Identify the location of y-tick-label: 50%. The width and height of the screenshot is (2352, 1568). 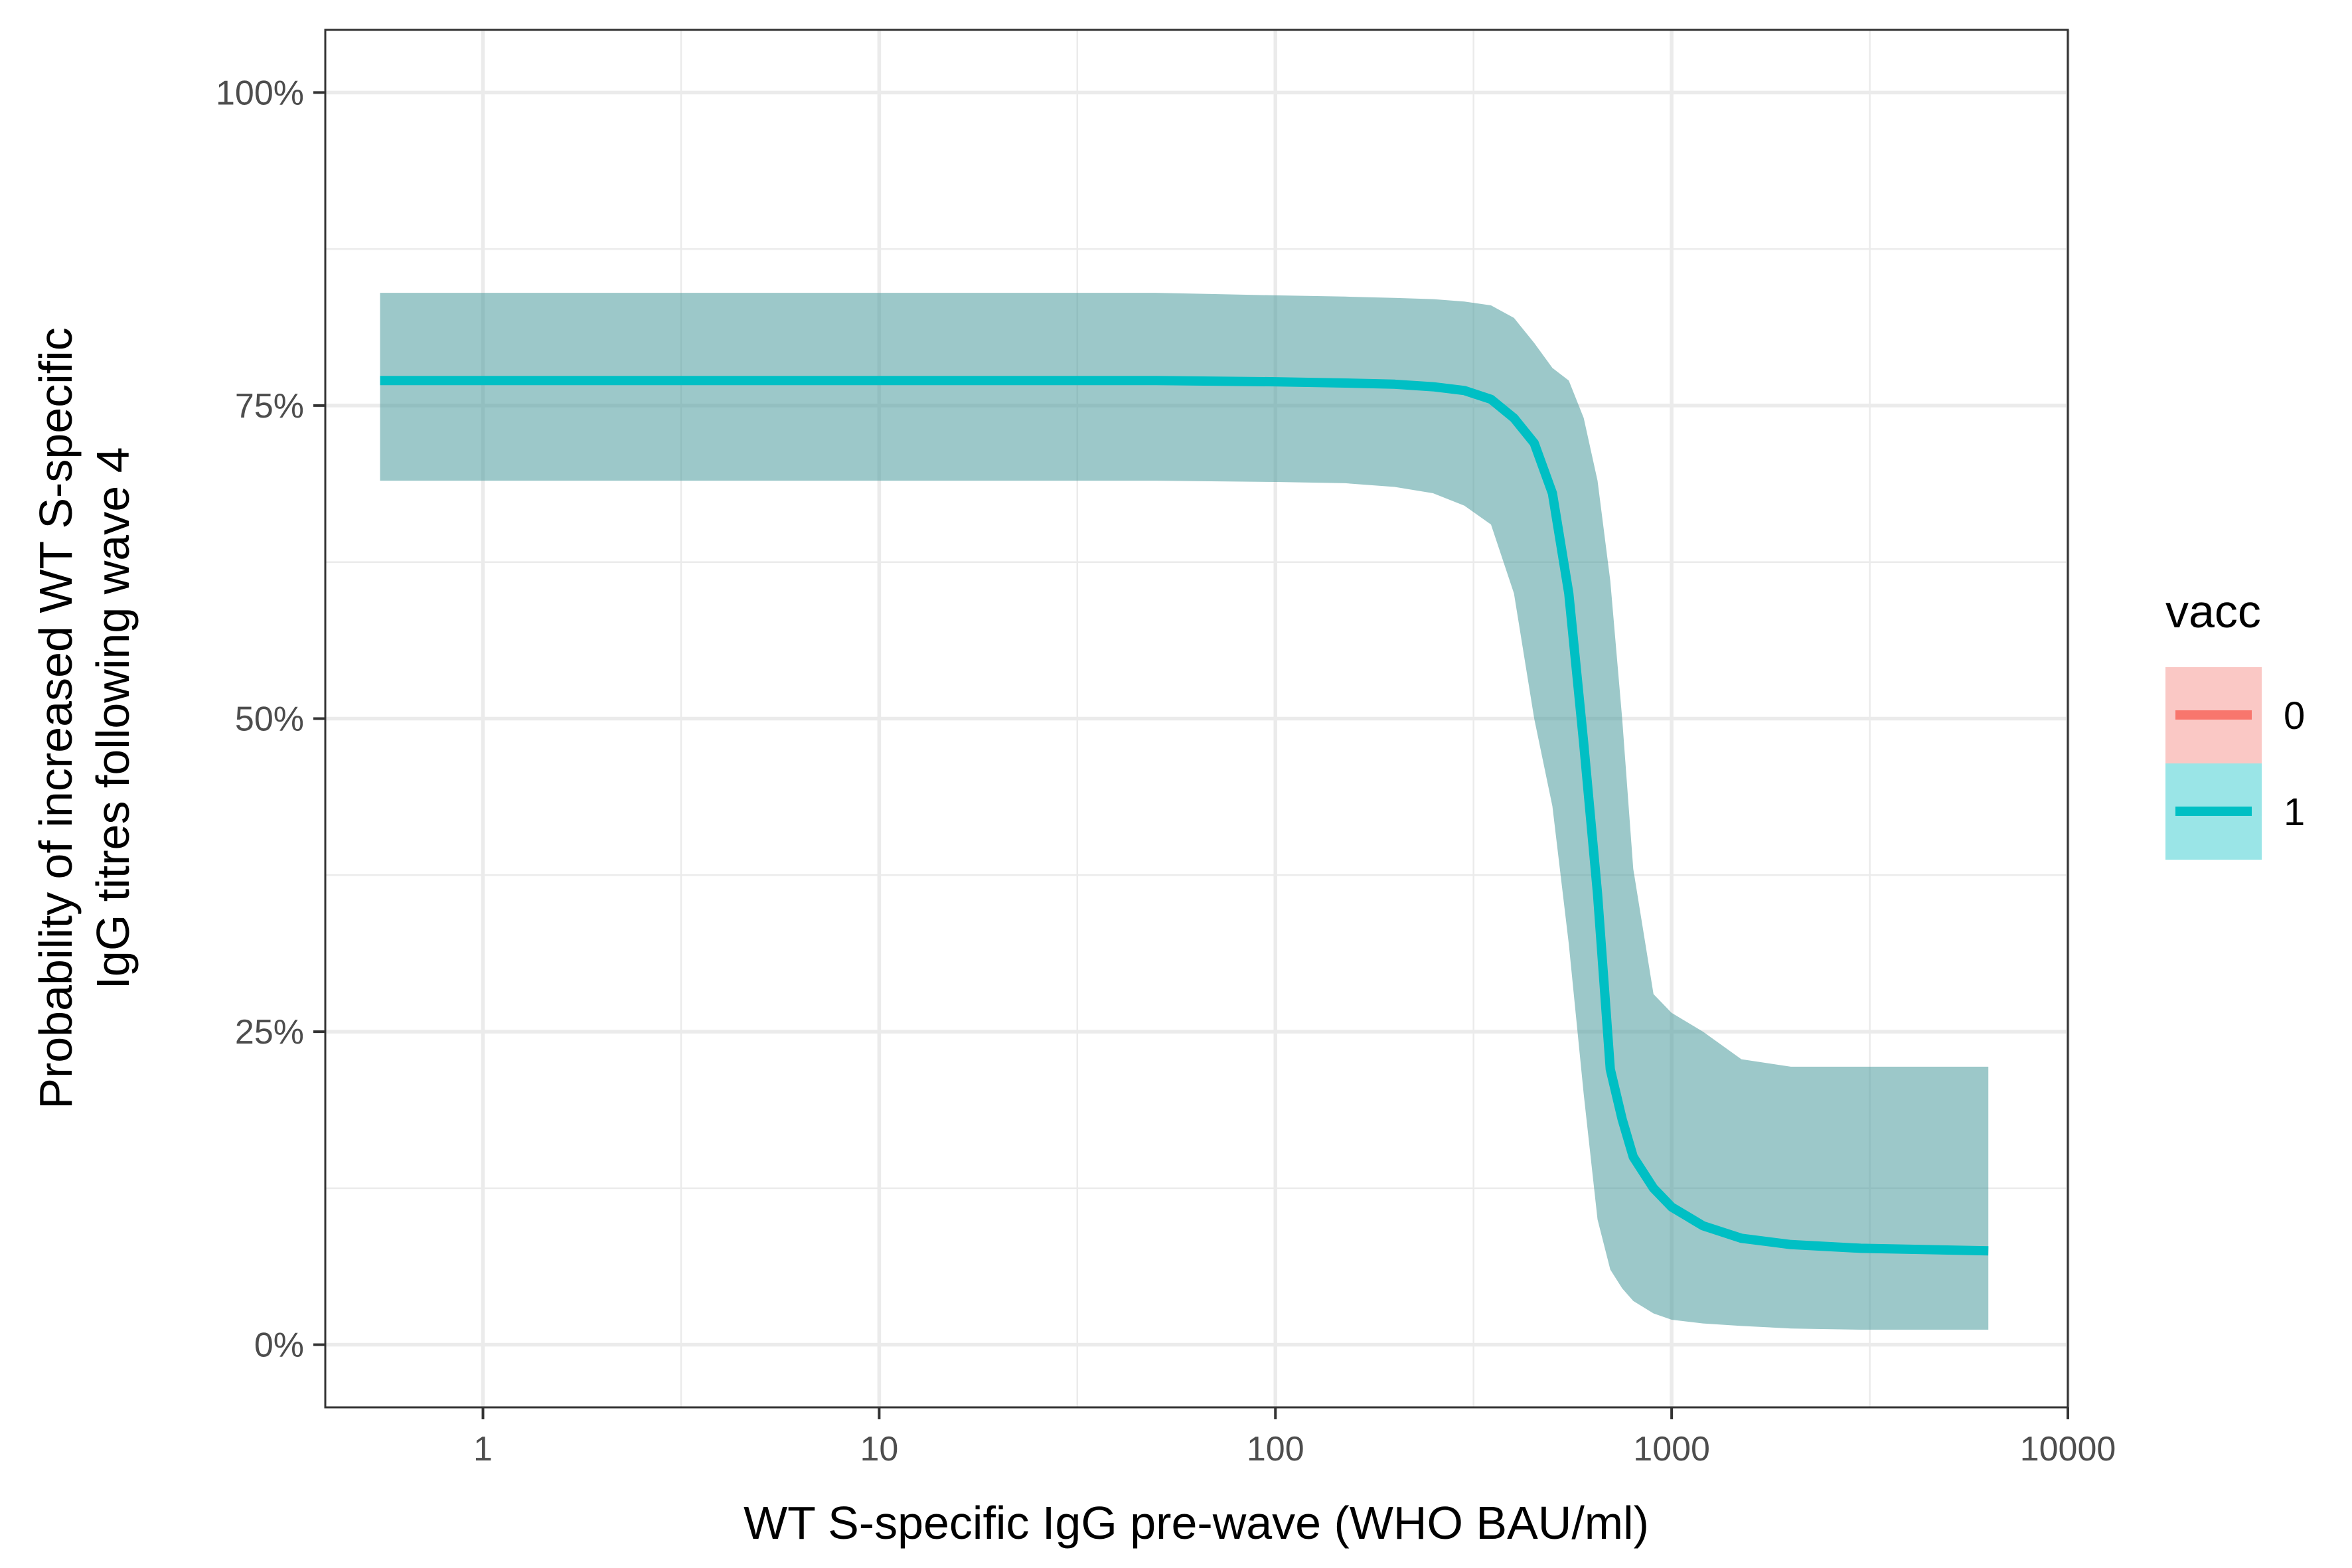
(269, 720).